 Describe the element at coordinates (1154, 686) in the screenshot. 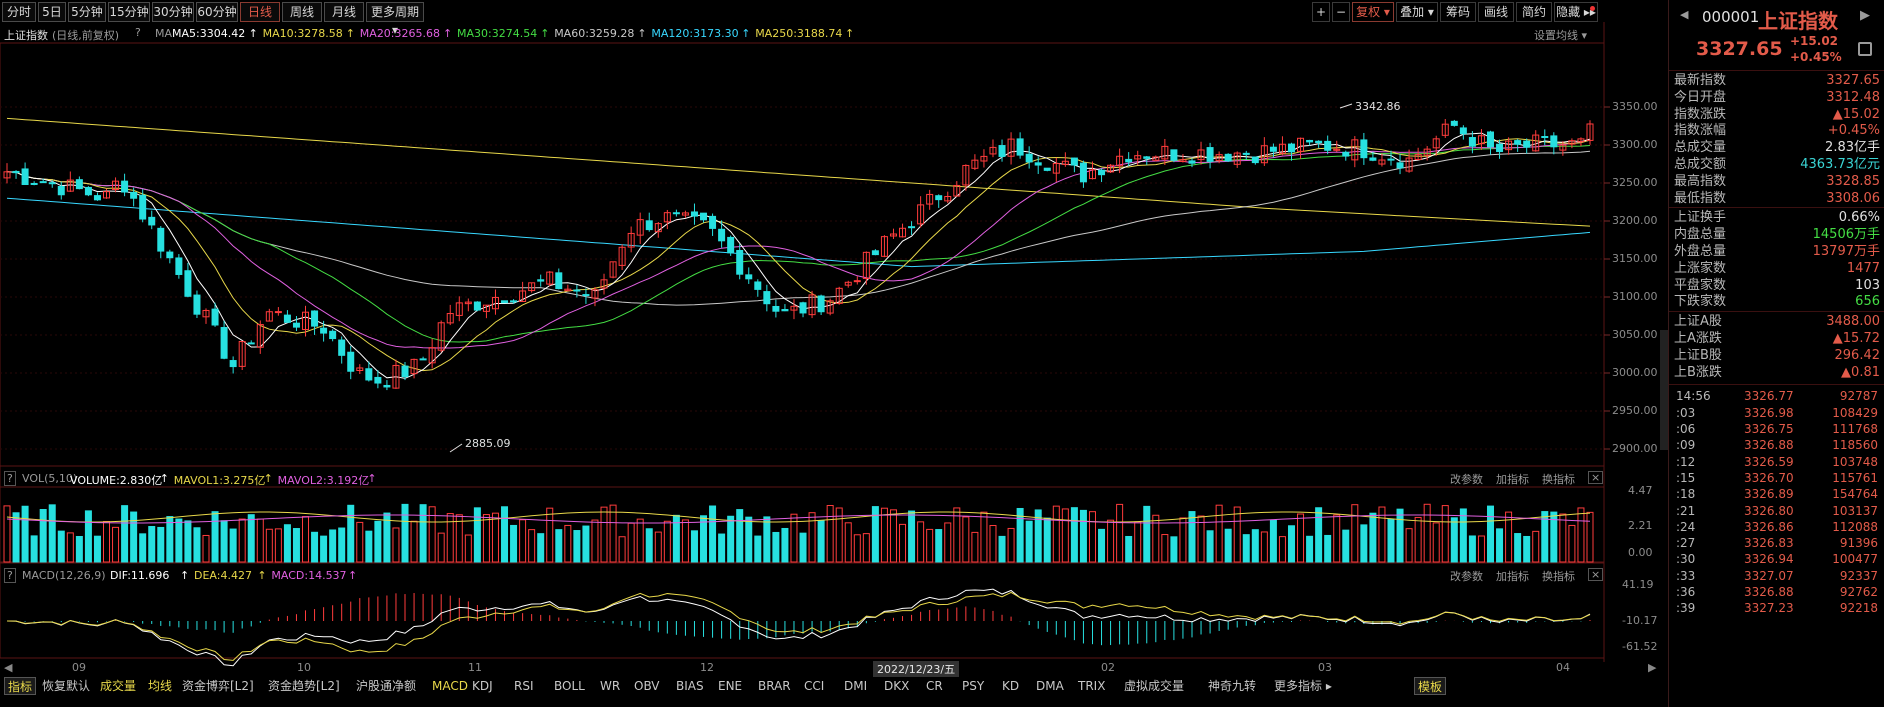

I see `indicator-tab: 虚拟成交量` at that location.